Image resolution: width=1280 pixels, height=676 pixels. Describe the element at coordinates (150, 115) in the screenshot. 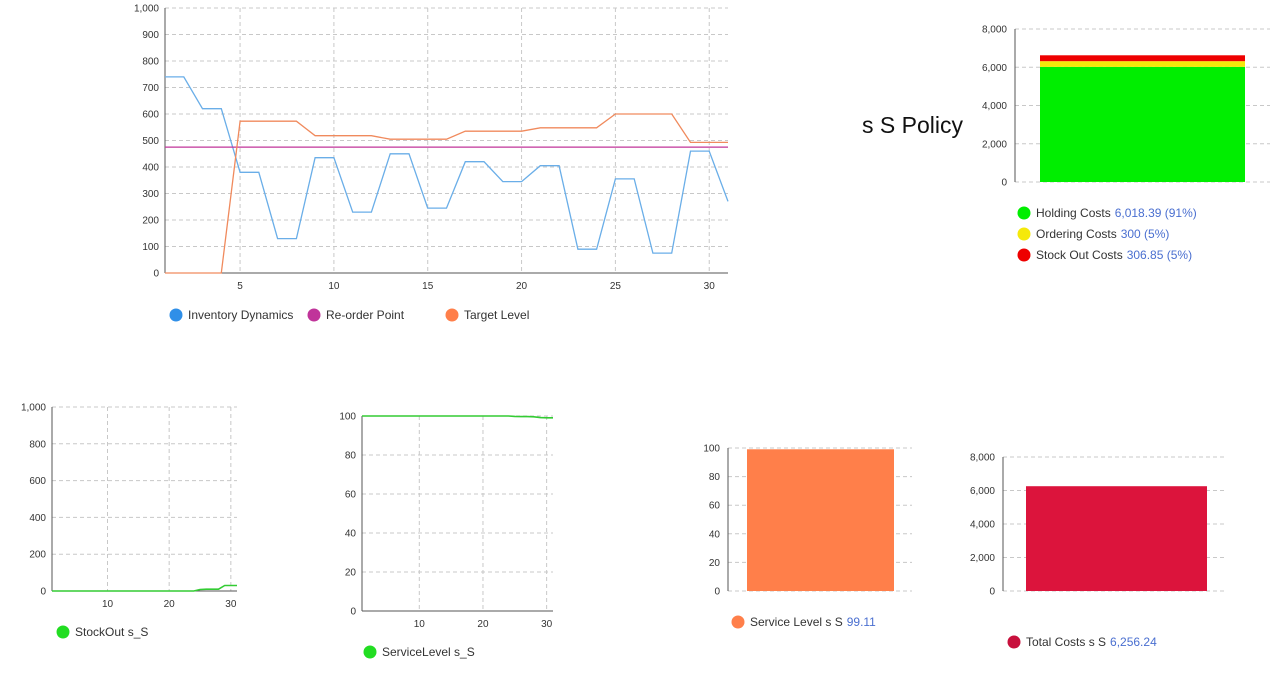

I see `inventory-ytick-label: 600` at that location.